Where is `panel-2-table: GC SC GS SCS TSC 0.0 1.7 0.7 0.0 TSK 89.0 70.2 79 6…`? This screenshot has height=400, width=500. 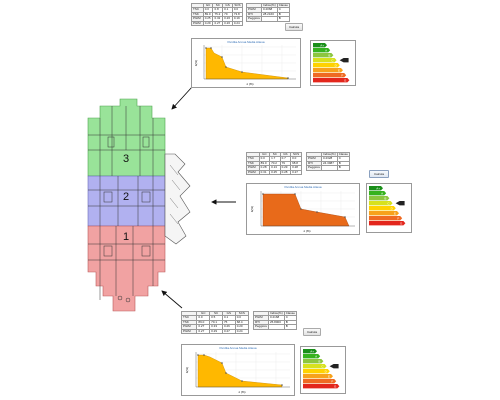
panel-2-table: GC SC GS SCS TSC 0.0 1.7 0.7 0.0 TSK 89.0 70.2 79 6… is located at coordinates (274, 163).